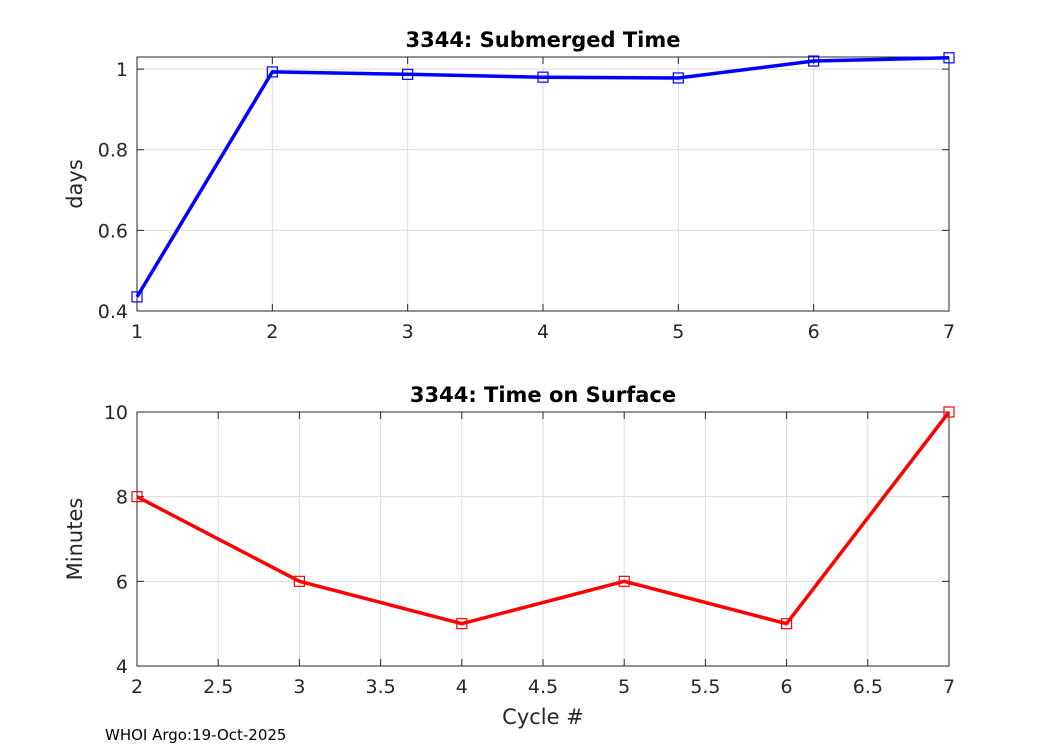 This screenshot has height=750, width=1050. Describe the element at coordinates (113, 151) in the screenshot. I see `y-tick-label: 0.8` at that location.